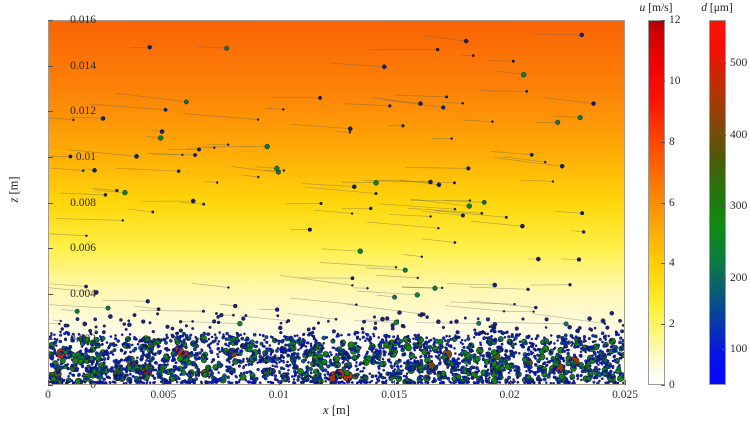 The width and height of the screenshot is (750, 422). What do you see at coordinates (395, 382) in the screenshot?
I see `x-tick-mark` at bounding box center [395, 382].